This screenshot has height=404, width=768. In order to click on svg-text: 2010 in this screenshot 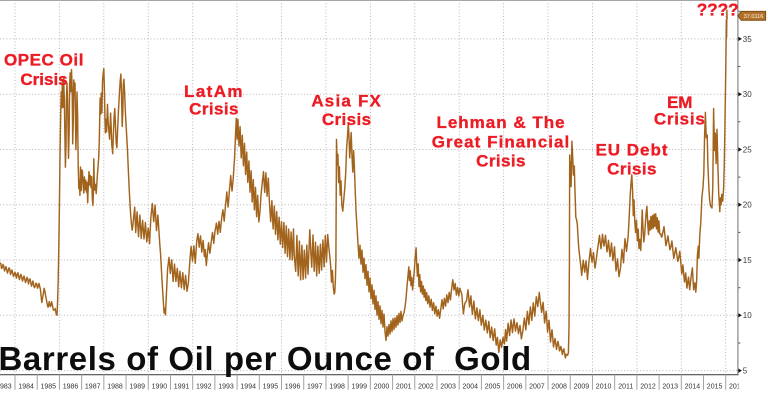, I will do `click(604, 386)`.